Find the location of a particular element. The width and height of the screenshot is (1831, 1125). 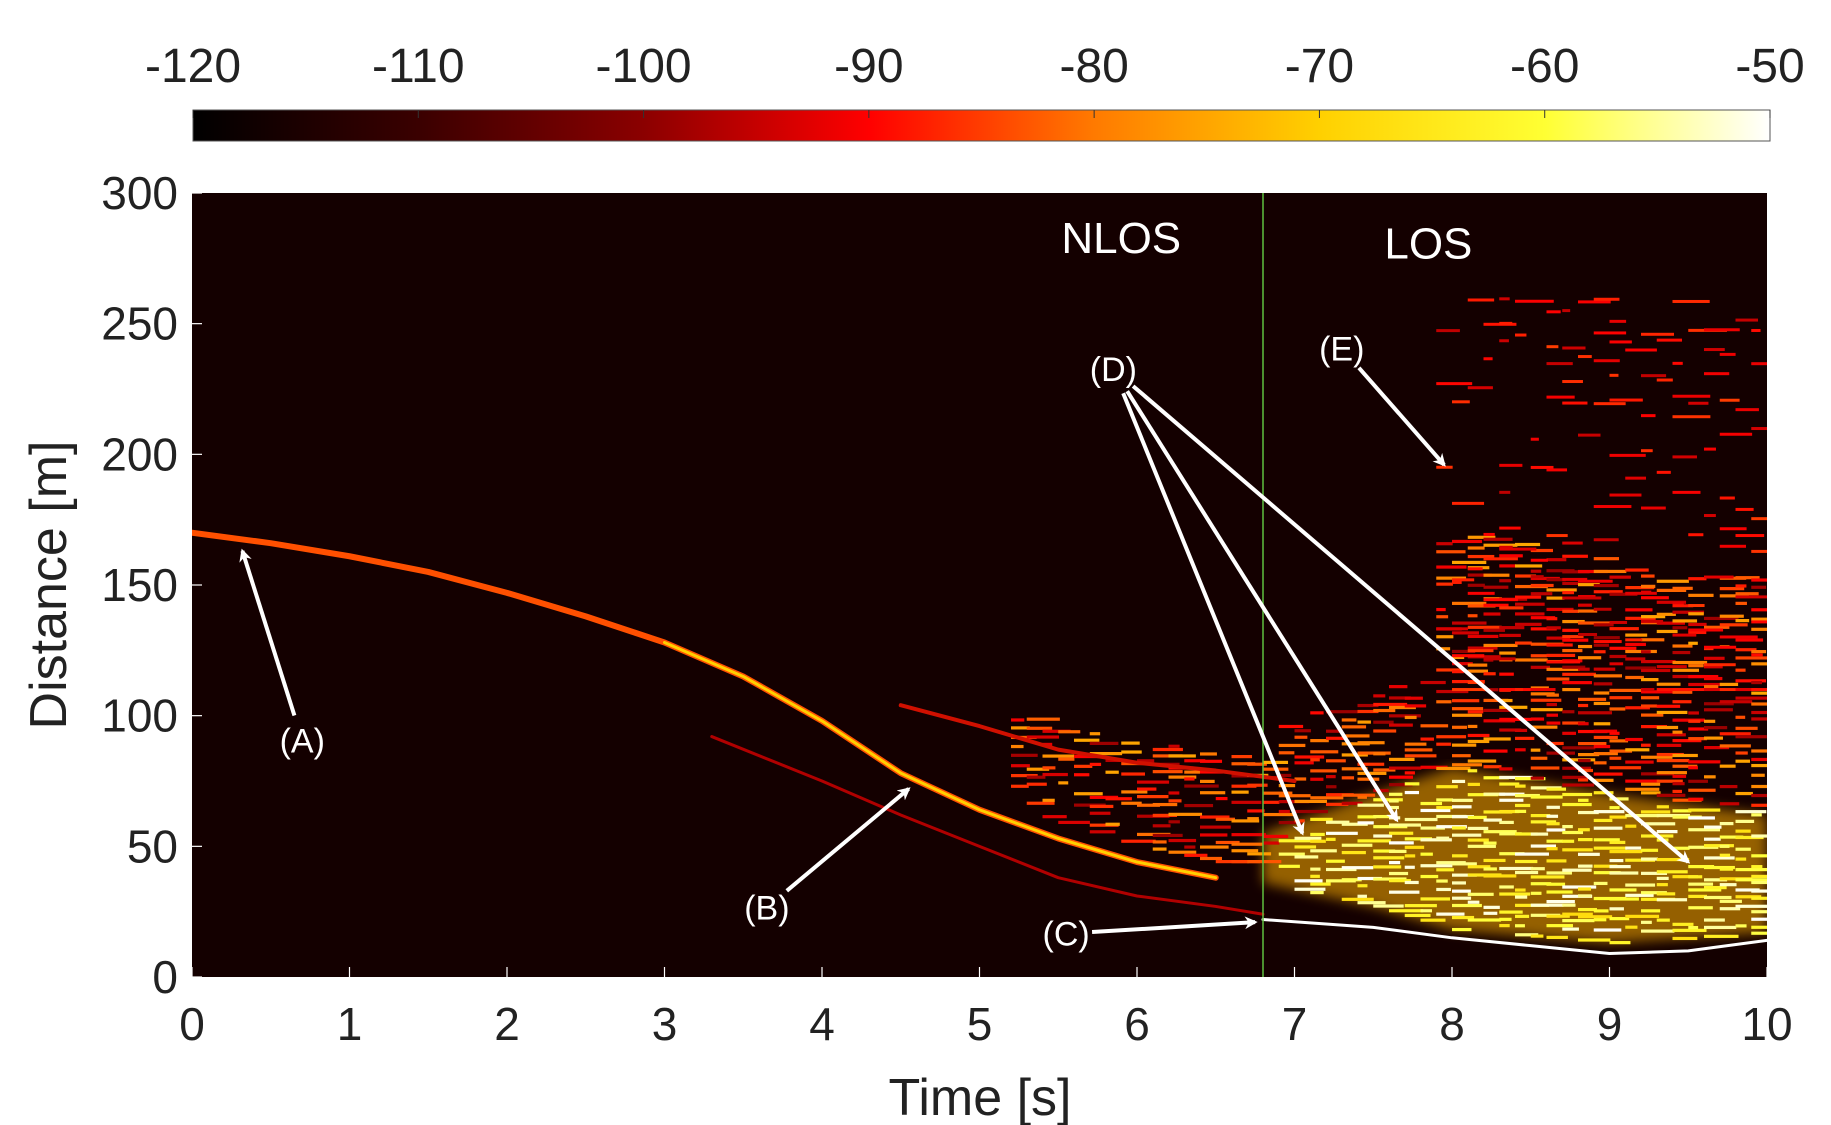

colorbar-tick-label: -100 is located at coordinates (644, 66).